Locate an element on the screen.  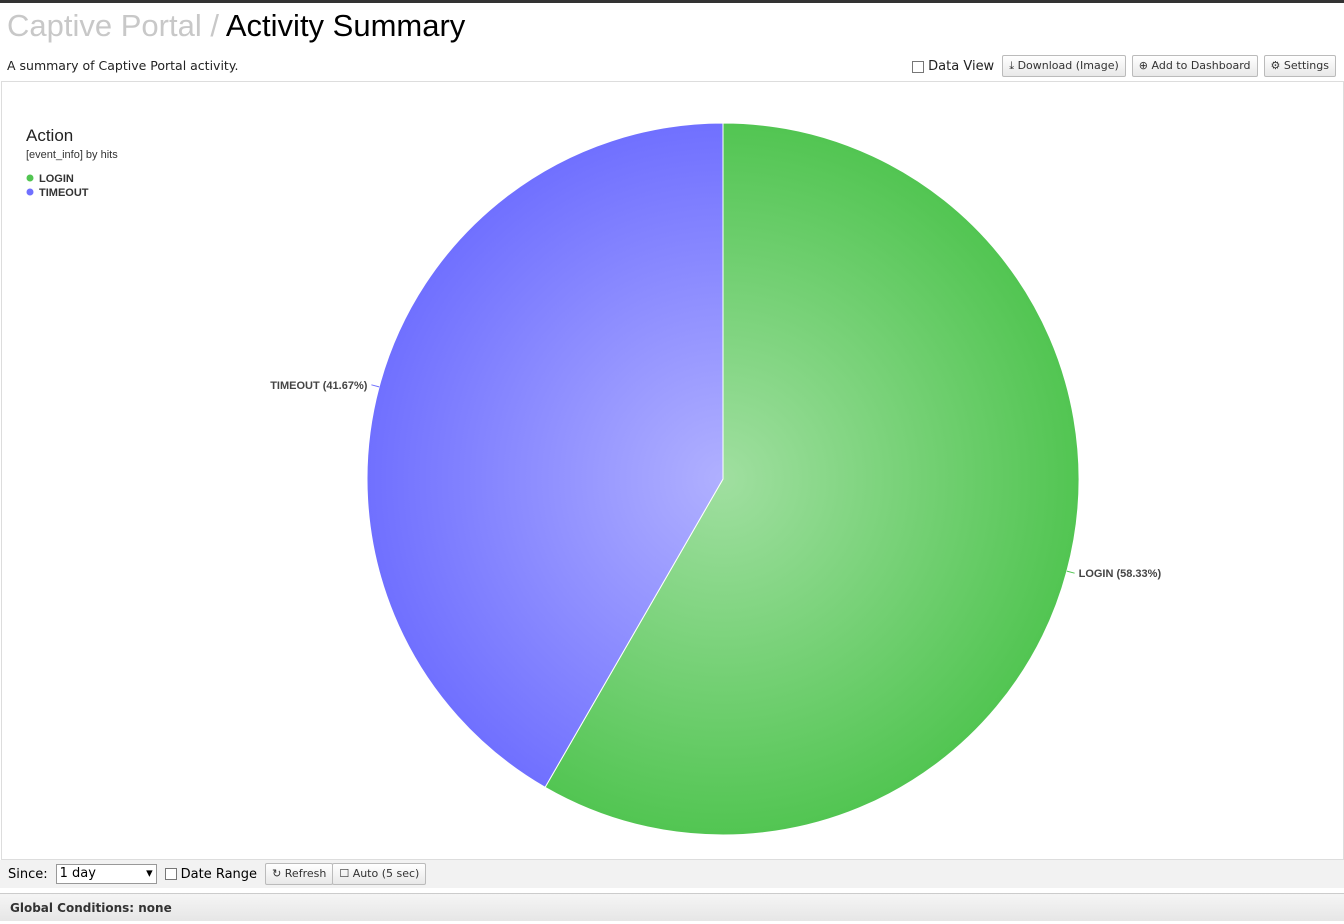
since-select: 1 day is located at coordinates (106, 874).